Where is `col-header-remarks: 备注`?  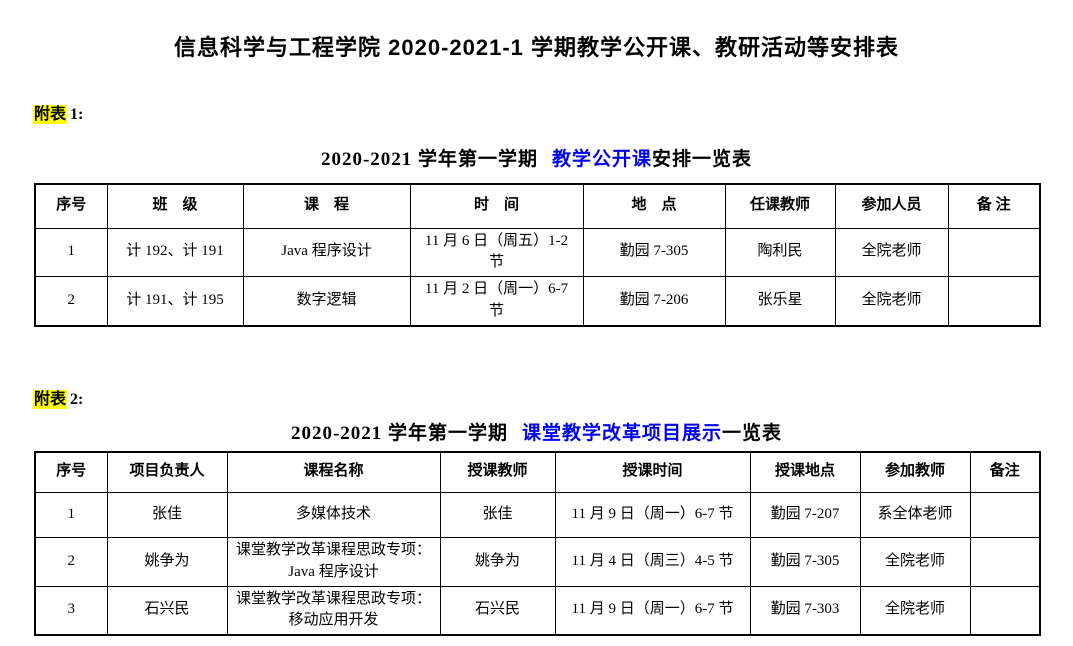 col-header-remarks: 备注 is located at coordinates (1005, 472).